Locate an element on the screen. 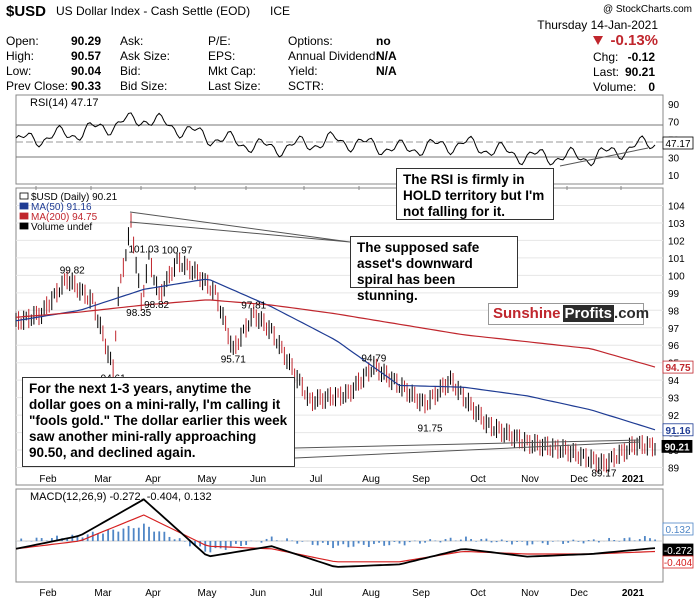 Image resolution: width=700 pixels, height=603 pixels. x-tick-label: Sep is located at coordinates (421, 593).